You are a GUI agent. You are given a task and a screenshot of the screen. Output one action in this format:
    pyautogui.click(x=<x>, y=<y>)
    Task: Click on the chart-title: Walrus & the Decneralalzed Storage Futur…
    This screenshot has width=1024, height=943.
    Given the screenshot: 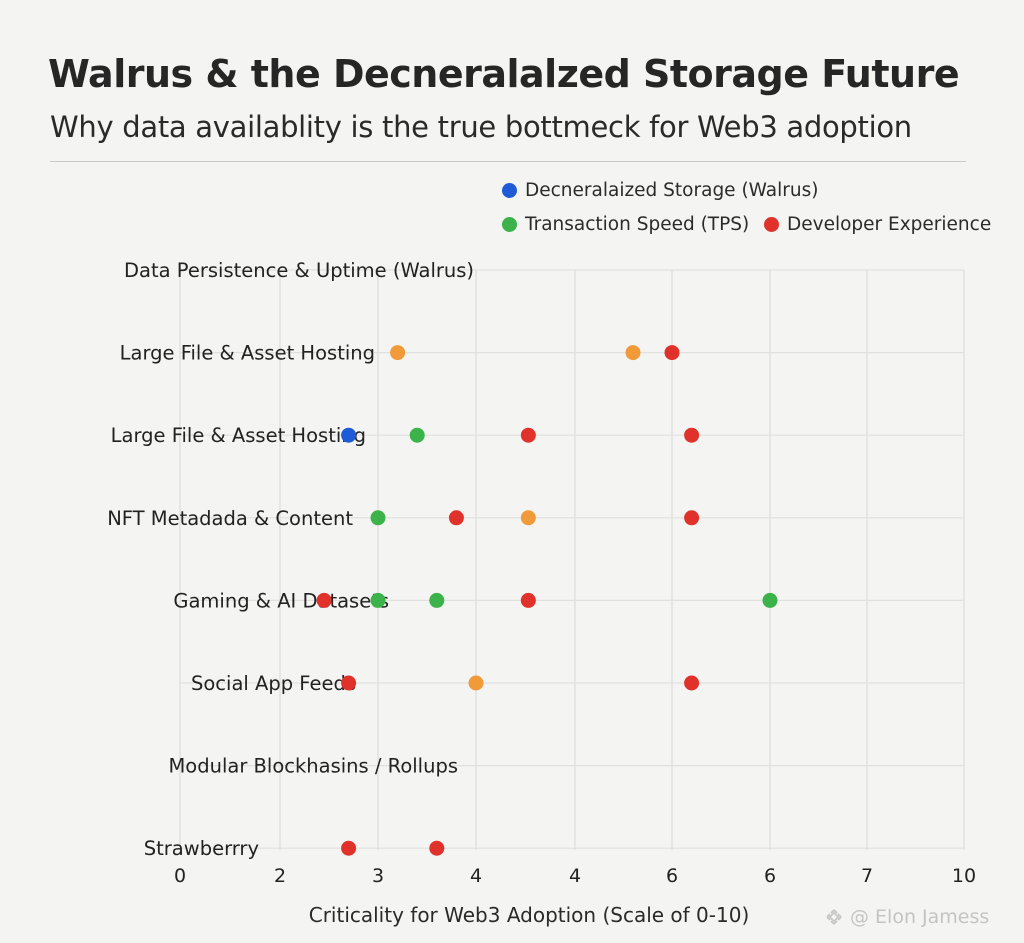 What is the action you would take?
    pyautogui.click(x=504, y=74)
    